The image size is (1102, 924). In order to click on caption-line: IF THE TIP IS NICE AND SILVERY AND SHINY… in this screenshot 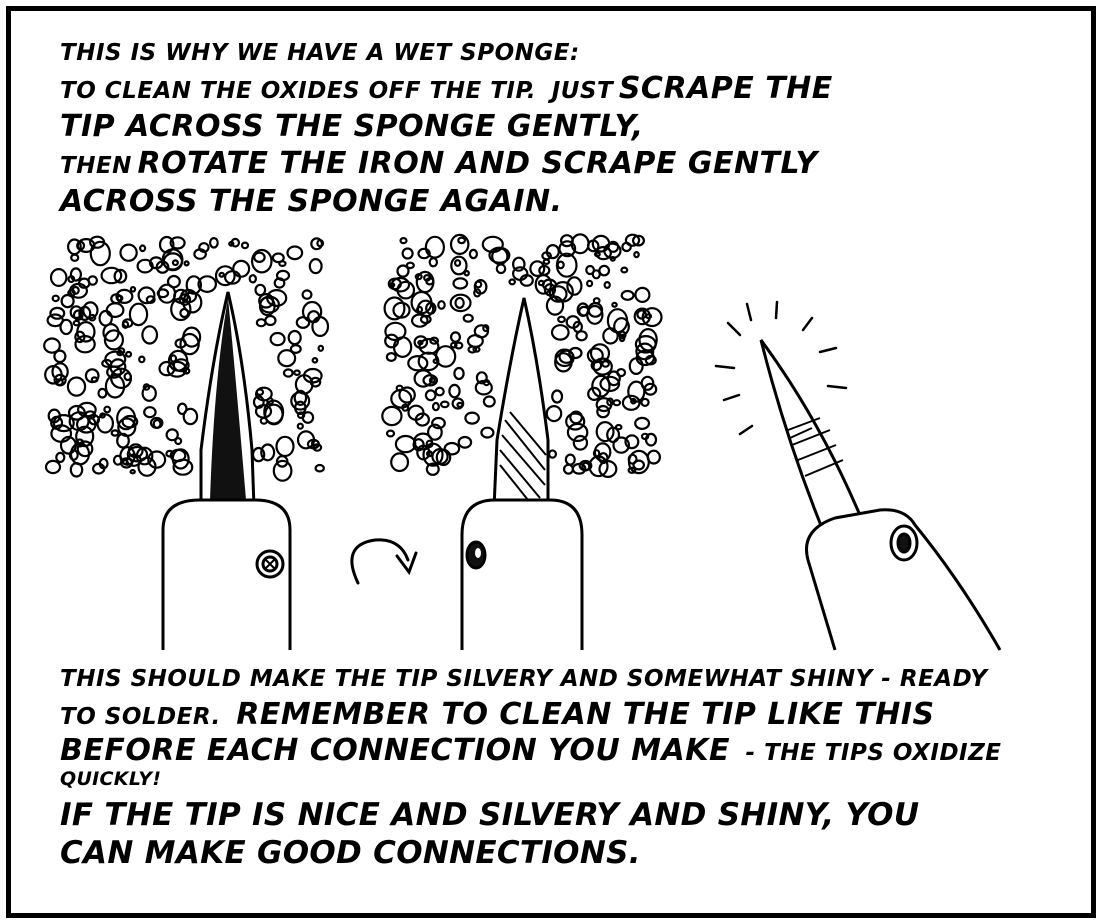, I will do `click(490, 815)`.